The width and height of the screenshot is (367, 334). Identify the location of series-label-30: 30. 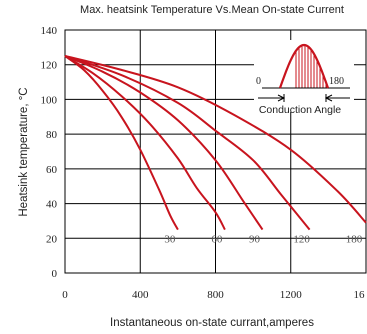
(170, 239).